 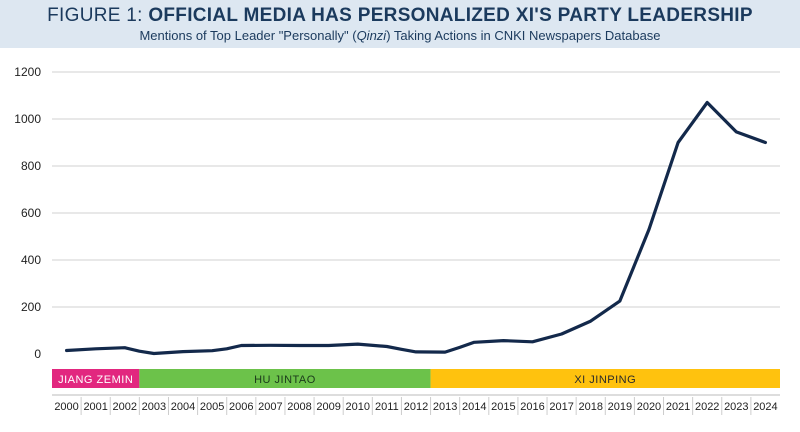 I want to click on x-tick-label: 2022, so click(x=707, y=407).